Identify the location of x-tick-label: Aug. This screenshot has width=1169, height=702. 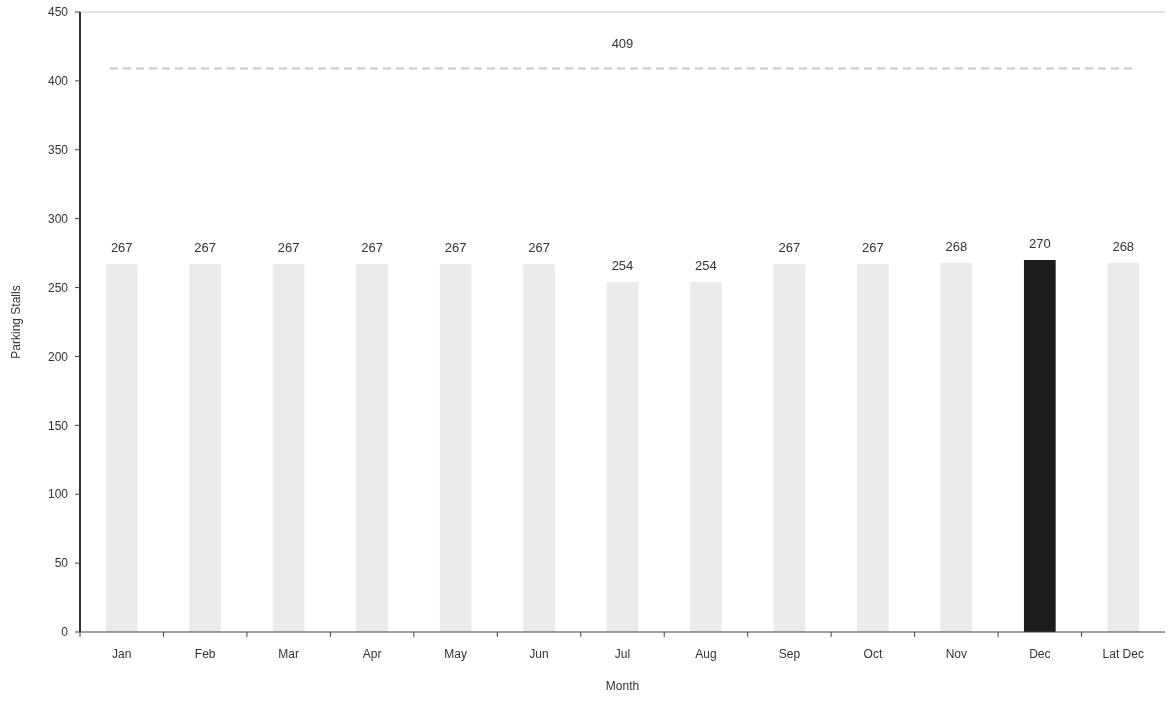
(706, 654).